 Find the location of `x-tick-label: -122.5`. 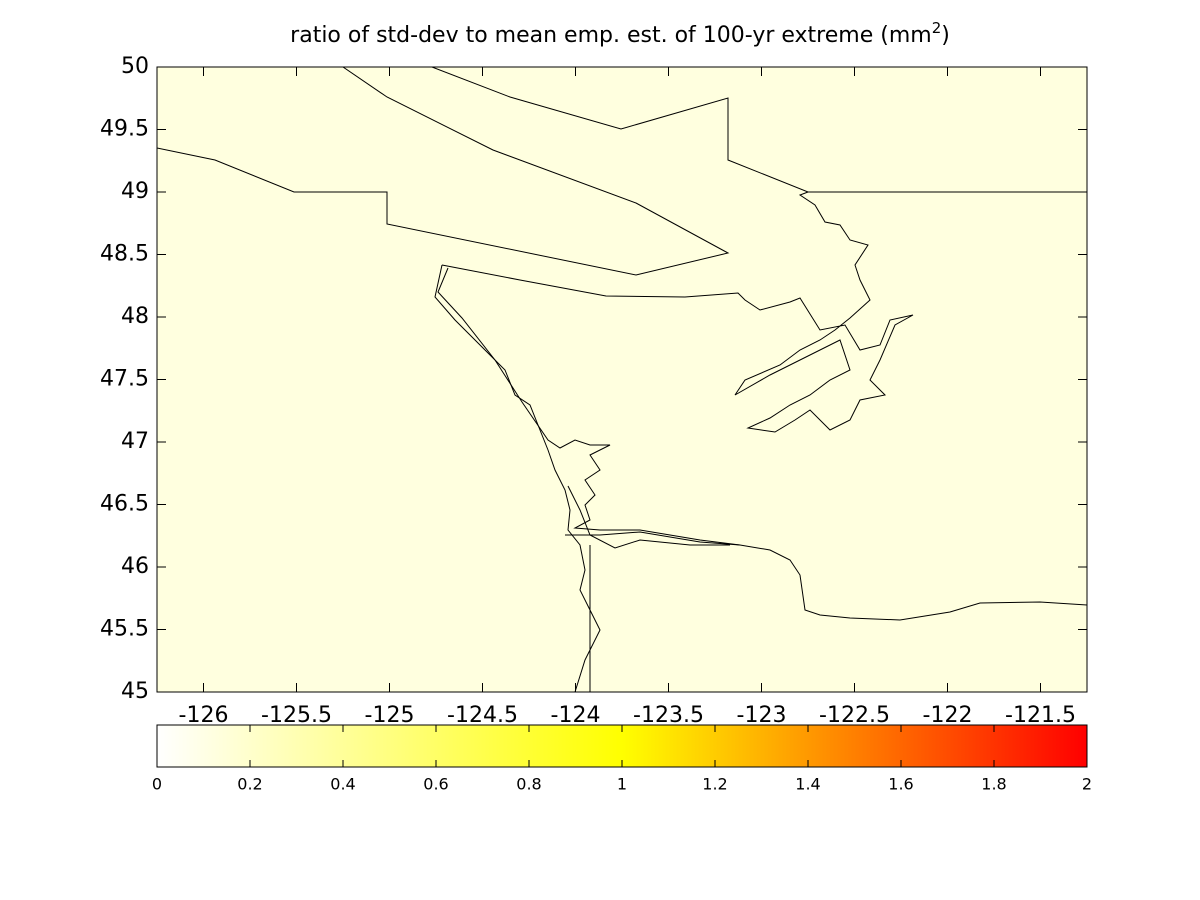

x-tick-label: -122.5 is located at coordinates (854, 715).